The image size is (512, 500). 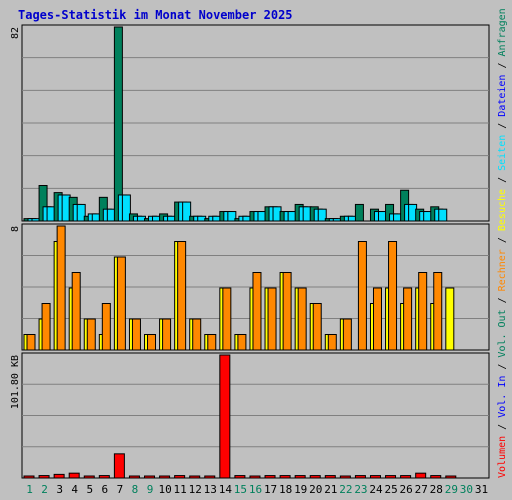 What do you see at coordinates (502, 397) in the screenshot?
I see `legend-item-volin: Vol. In` at bounding box center [502, 397].